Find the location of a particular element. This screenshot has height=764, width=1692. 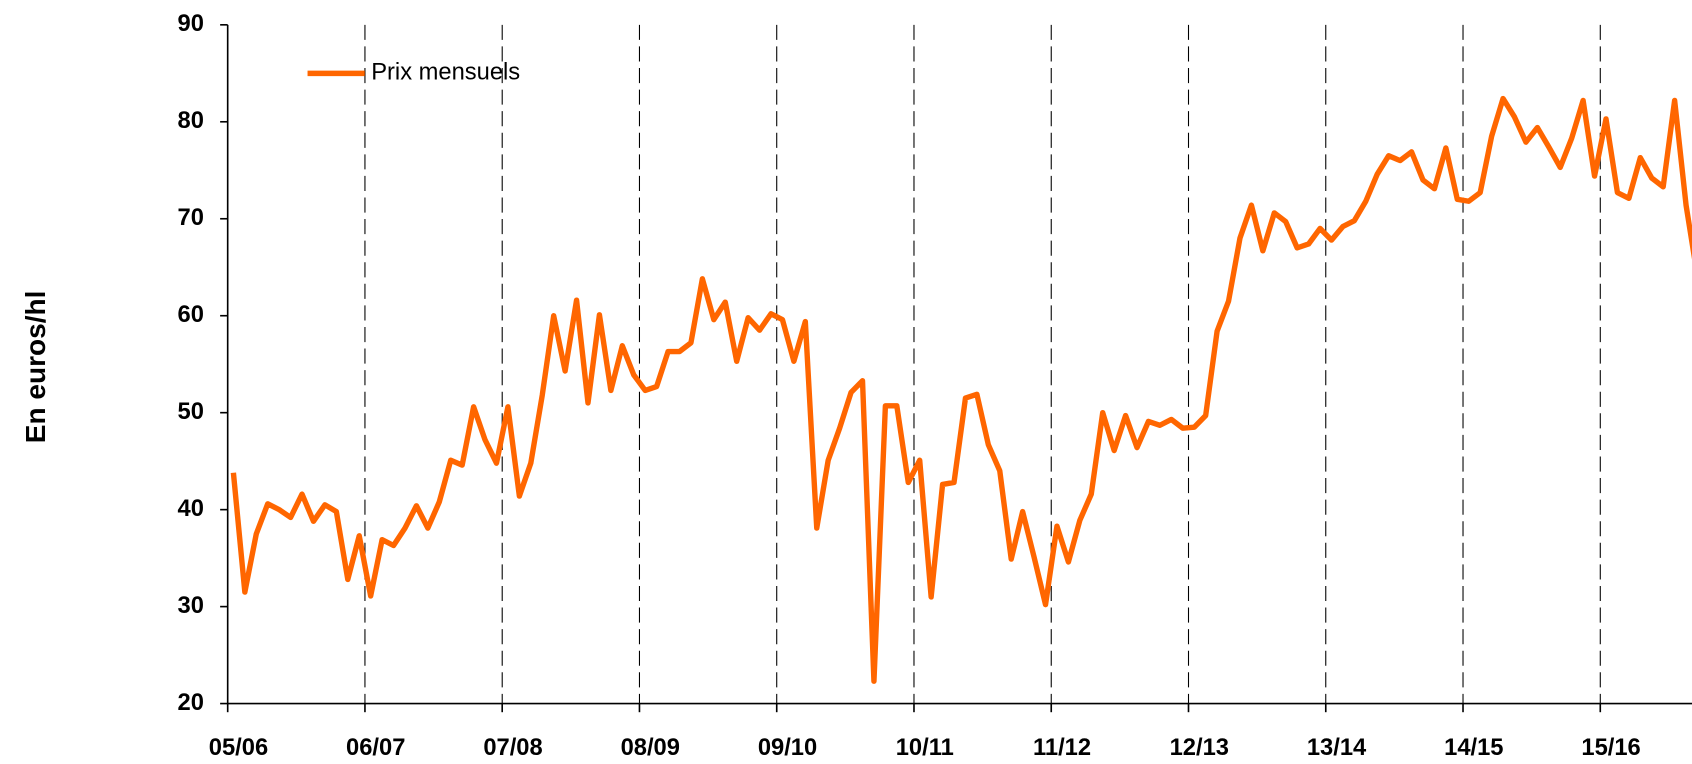

x-tick-label: 05/06 is located at coordinates (238, 748).